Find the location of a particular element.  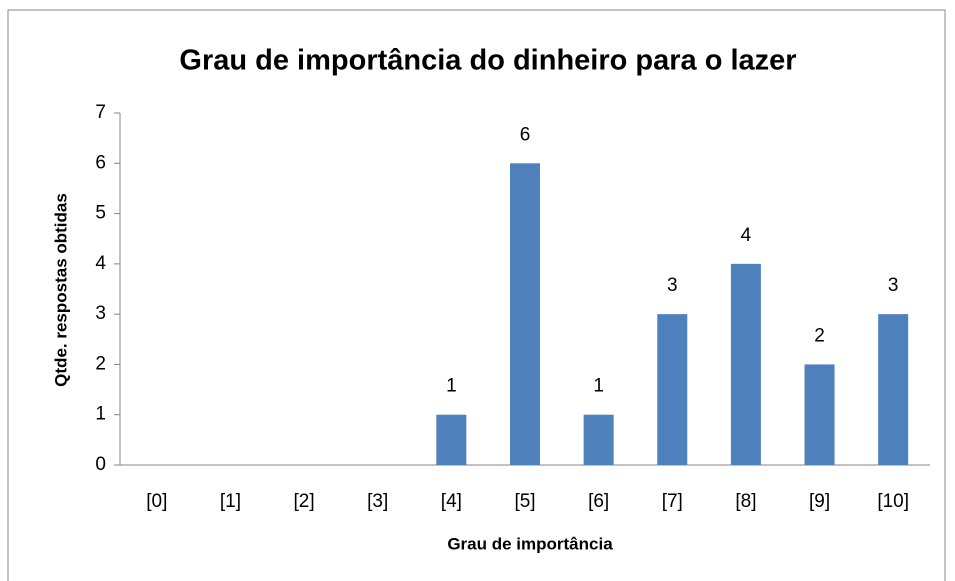

x-axis-title: Grau de importância is located at coordinates (530, 543).